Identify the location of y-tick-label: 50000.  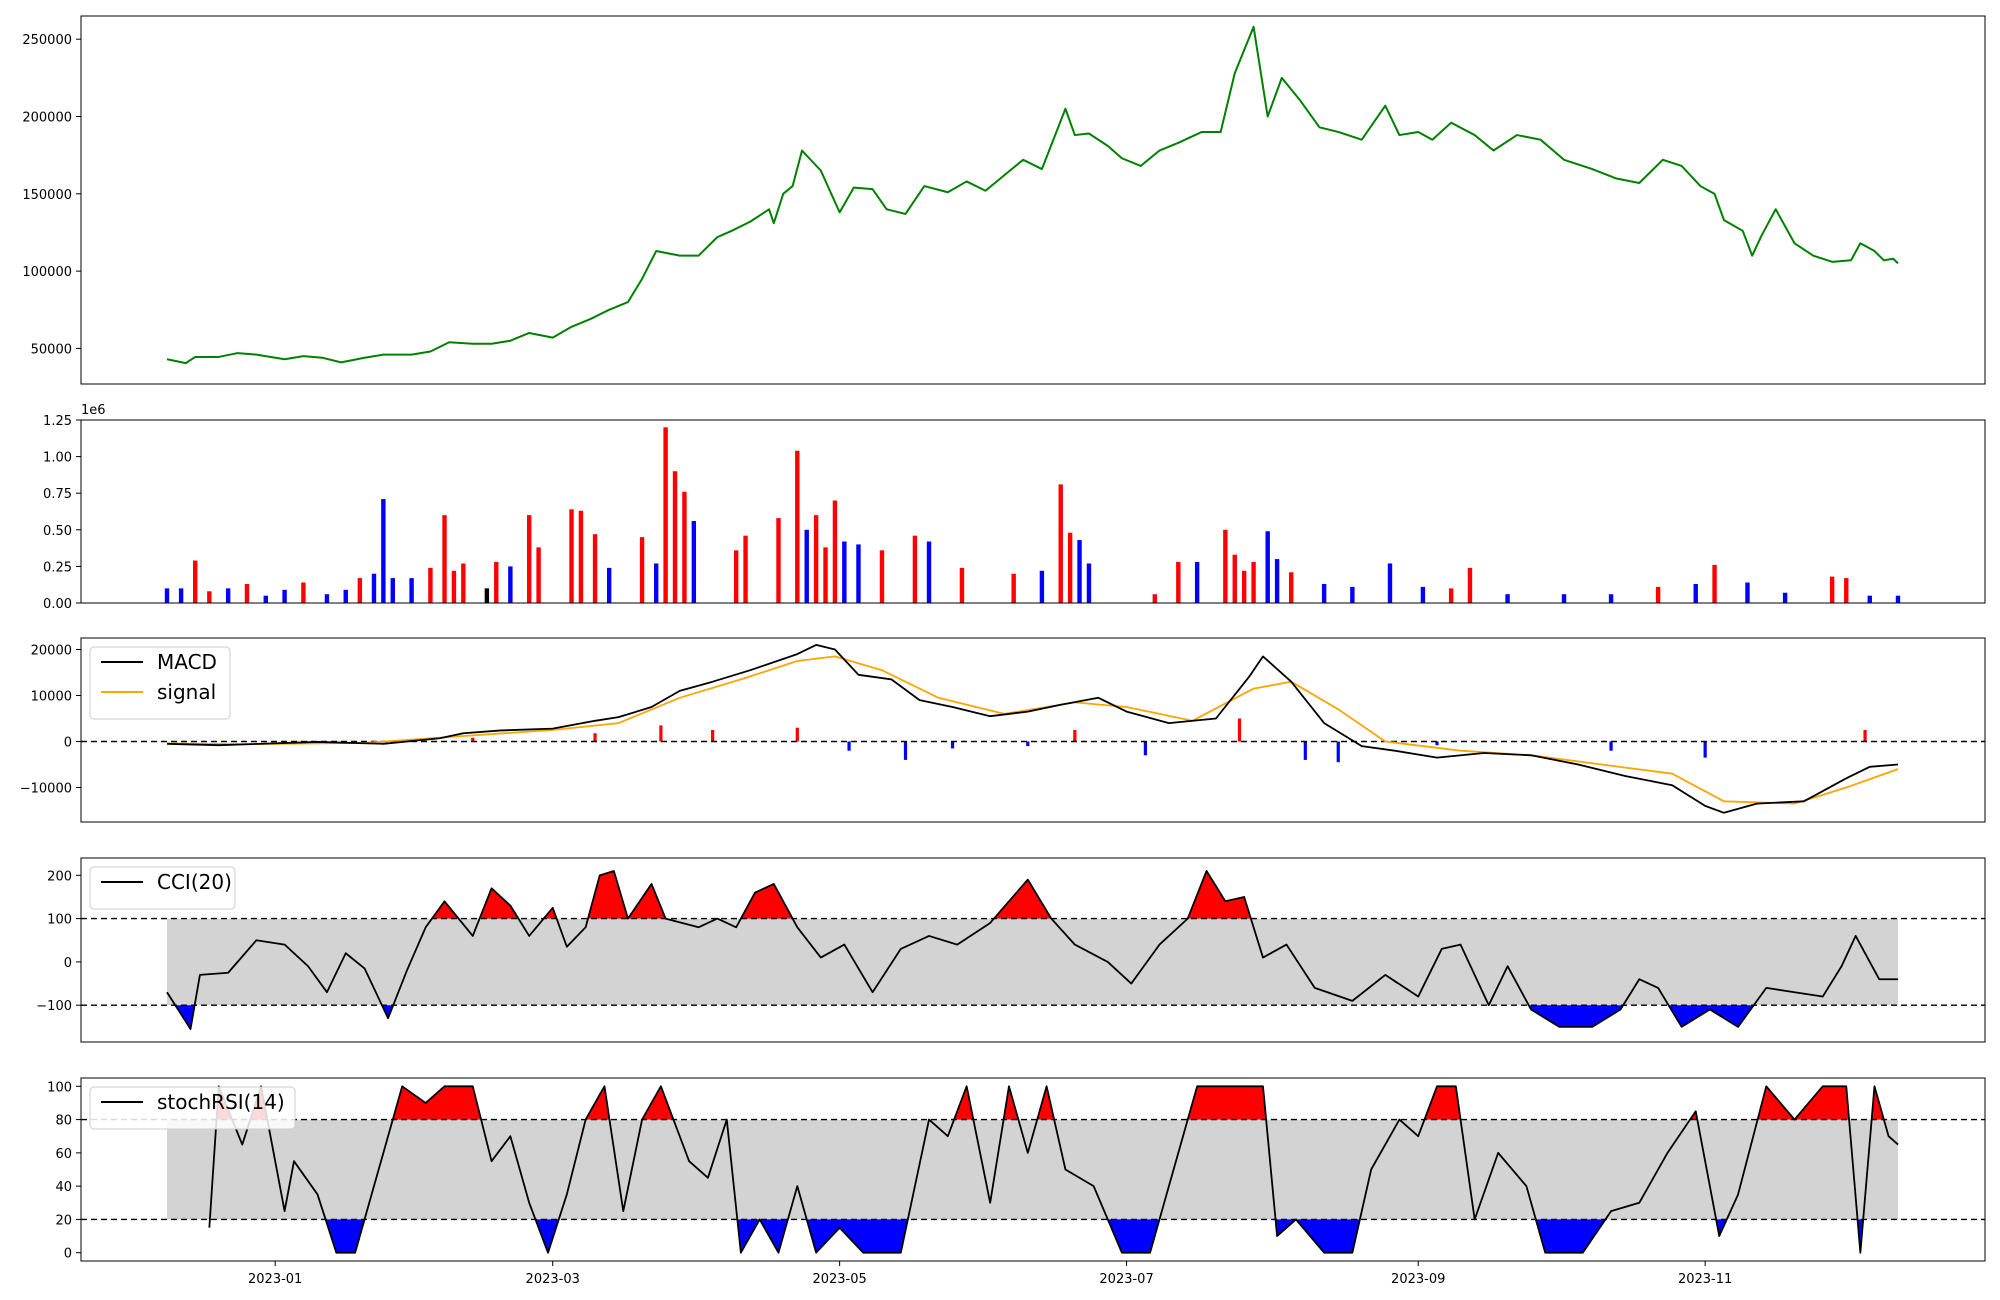
(51, 349).